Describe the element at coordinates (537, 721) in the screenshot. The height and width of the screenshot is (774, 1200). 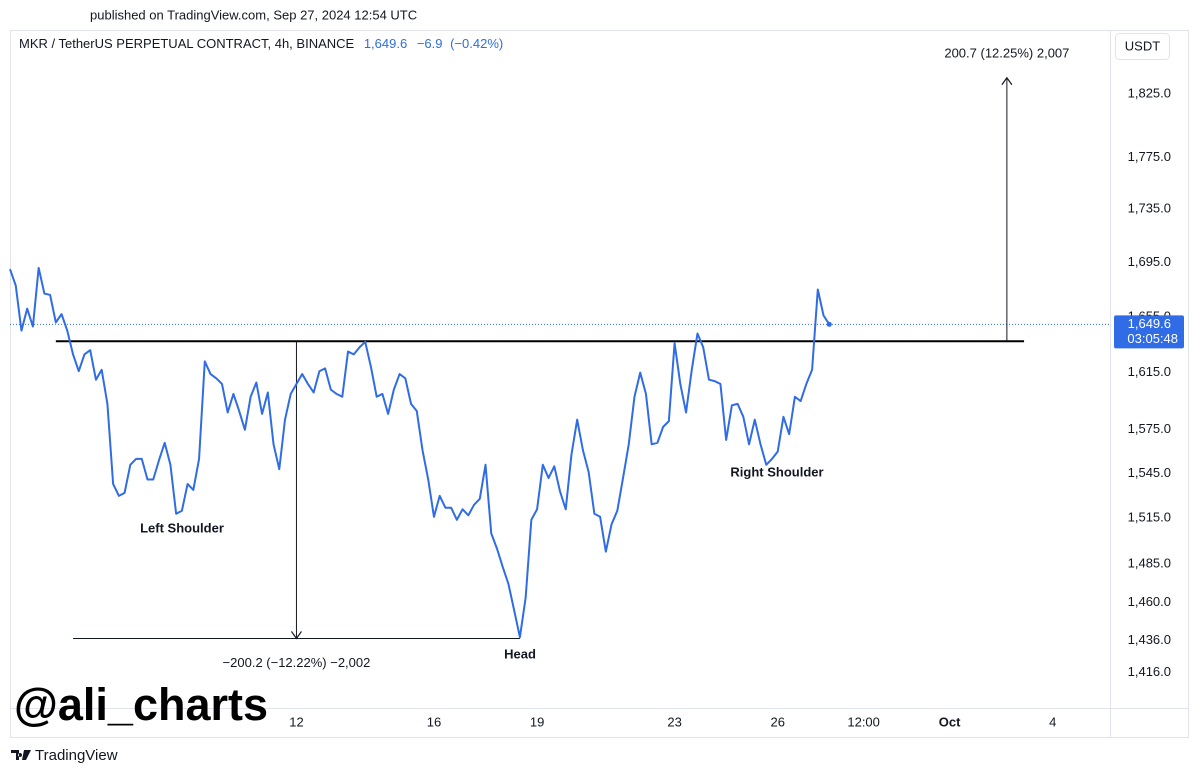
I see `x-tick-label: 19` at that location.